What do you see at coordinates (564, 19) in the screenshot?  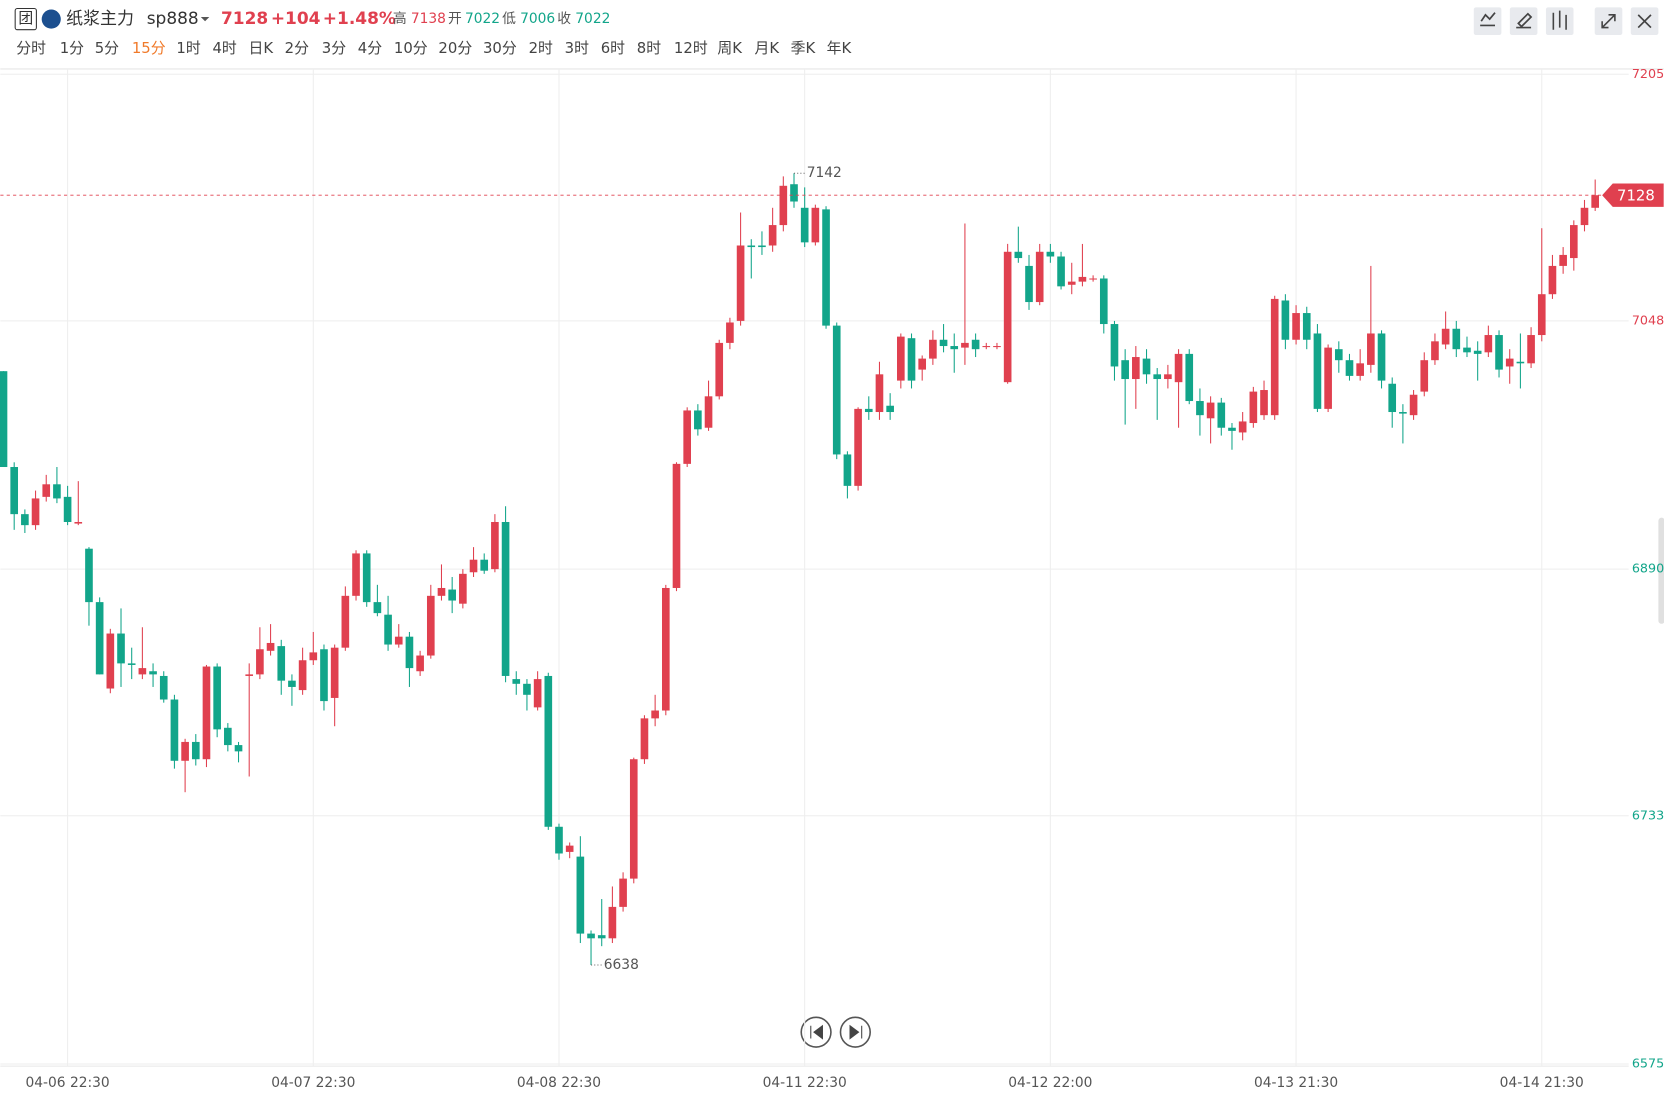 I see `close-label: 收` at bounding box center [564, 19].